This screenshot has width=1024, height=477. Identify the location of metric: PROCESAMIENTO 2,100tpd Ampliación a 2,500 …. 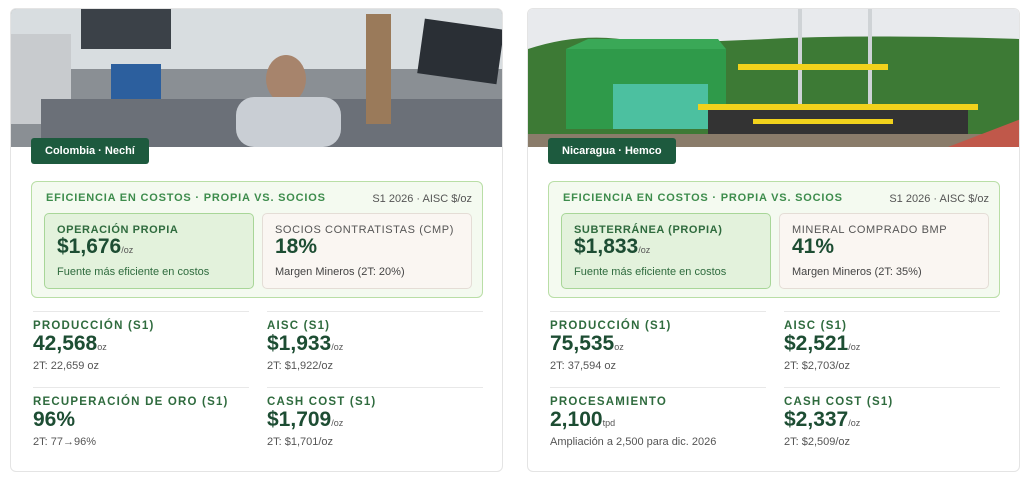
(658, 422).